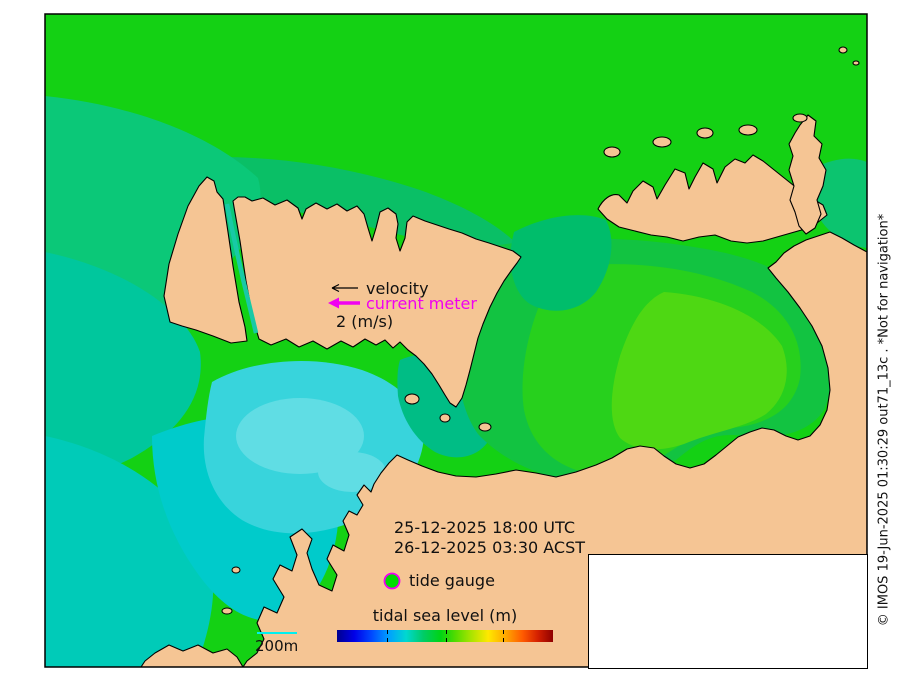 The height and width of the screenshot is (698, 900). What do you see at coordinates (452, 580) in the screenshot?
I see `tide-gauge-legend-label: tide gauge` at bounding box center [452, 580].